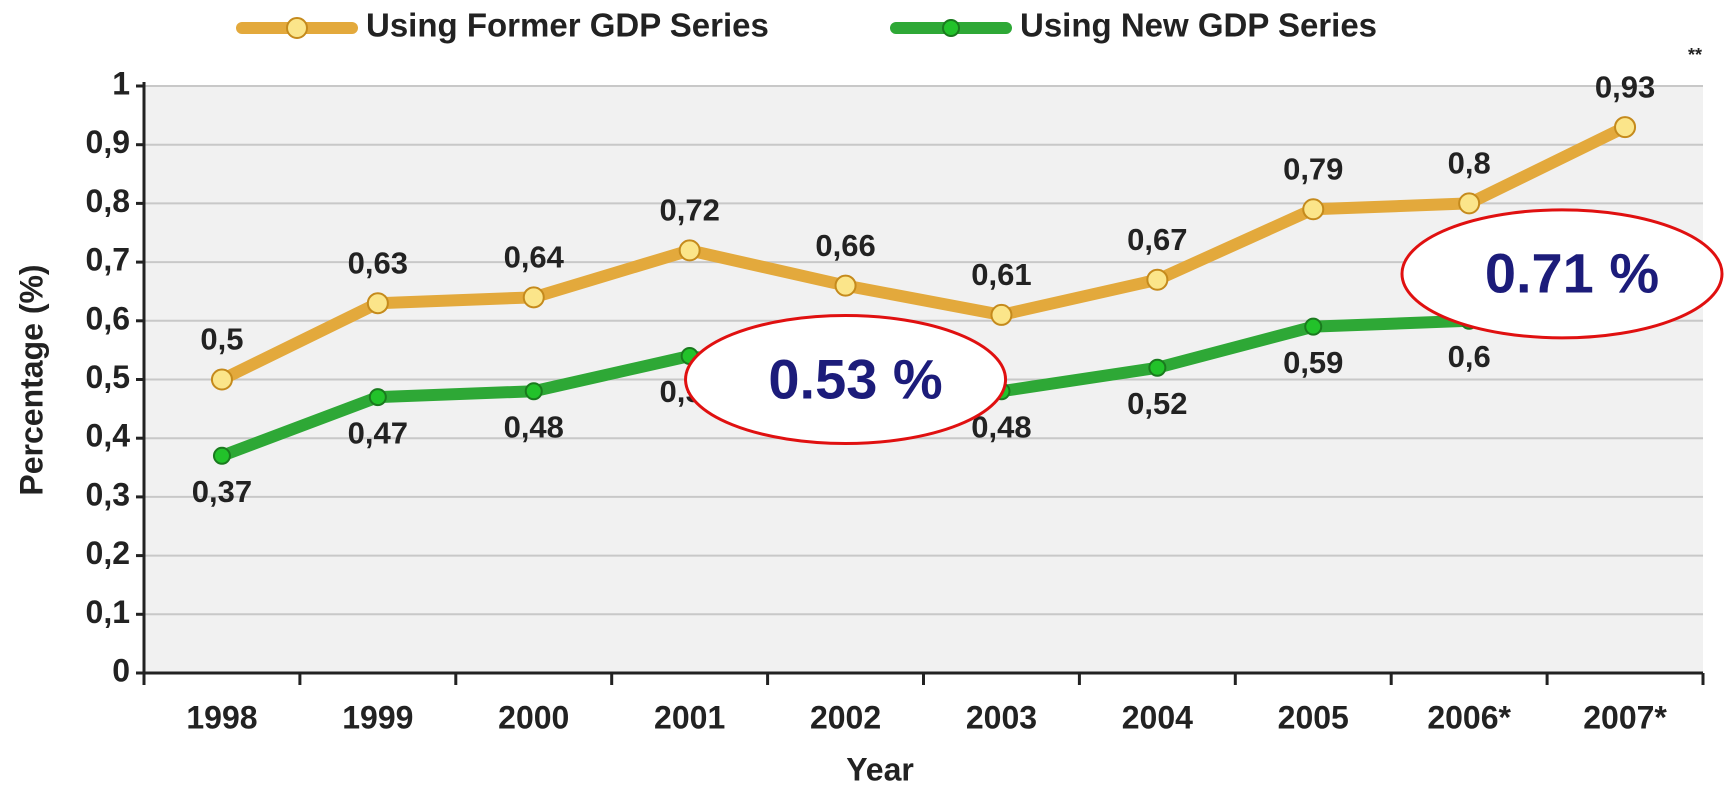 This screenshot has width=1724, height=792. What do you see at coordinates (108, 612) in the screenshot?
I see `y-tick-label: 0,1` at bounding box center [108, 612].